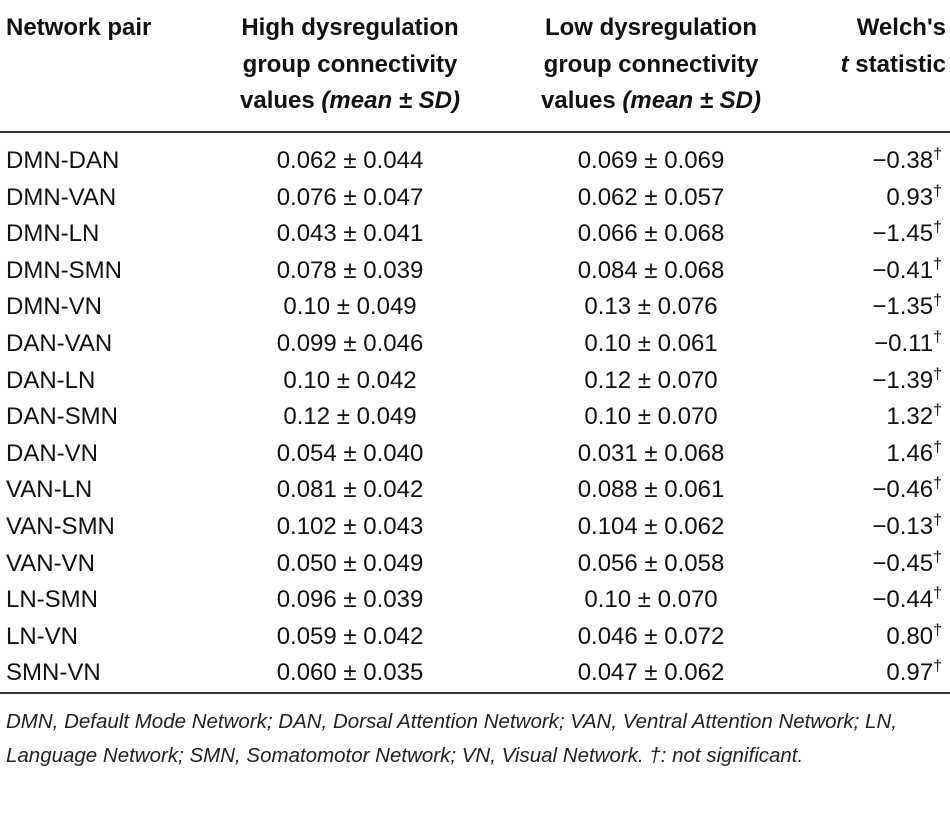 This screenshot has width=950, height=815. Describe the element at coordinates (910, 417) in the screenshot. I see `t-value: 1.32` at that location.